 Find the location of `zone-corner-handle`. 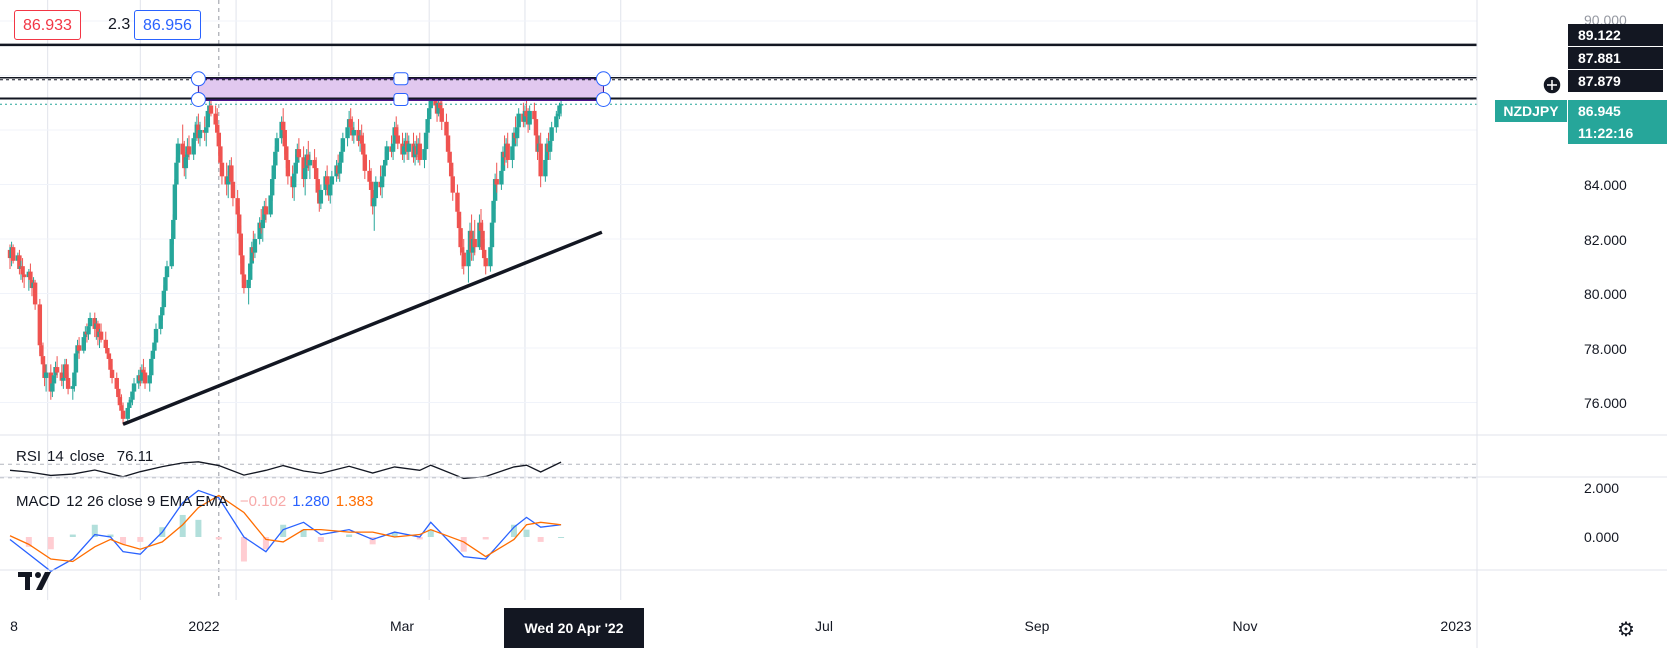

zone-corner-handle is located at coordinates (198, 99).